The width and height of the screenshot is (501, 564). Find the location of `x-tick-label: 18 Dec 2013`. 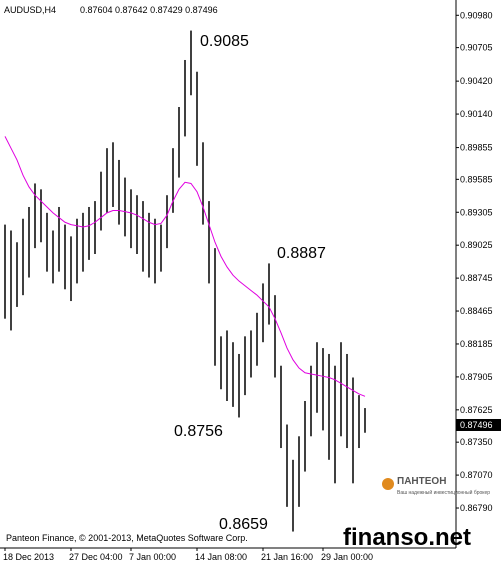

x-tick-label: 18 Dec 2013 is located at coordinates (28, 557).